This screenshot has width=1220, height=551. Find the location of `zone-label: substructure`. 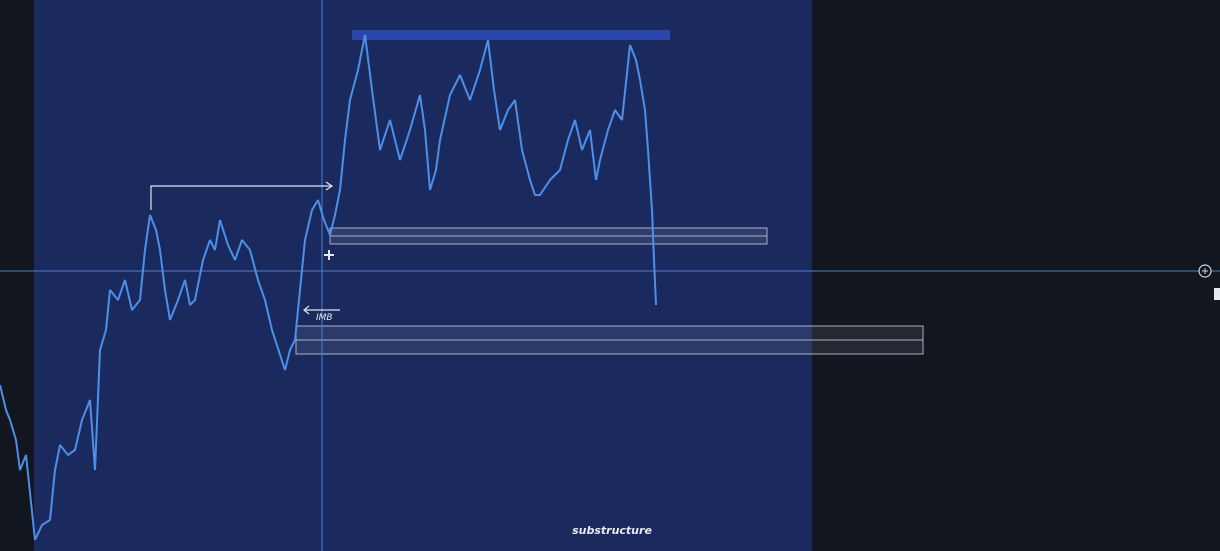

zone-label: substructure is located at coordinates (612, 530).